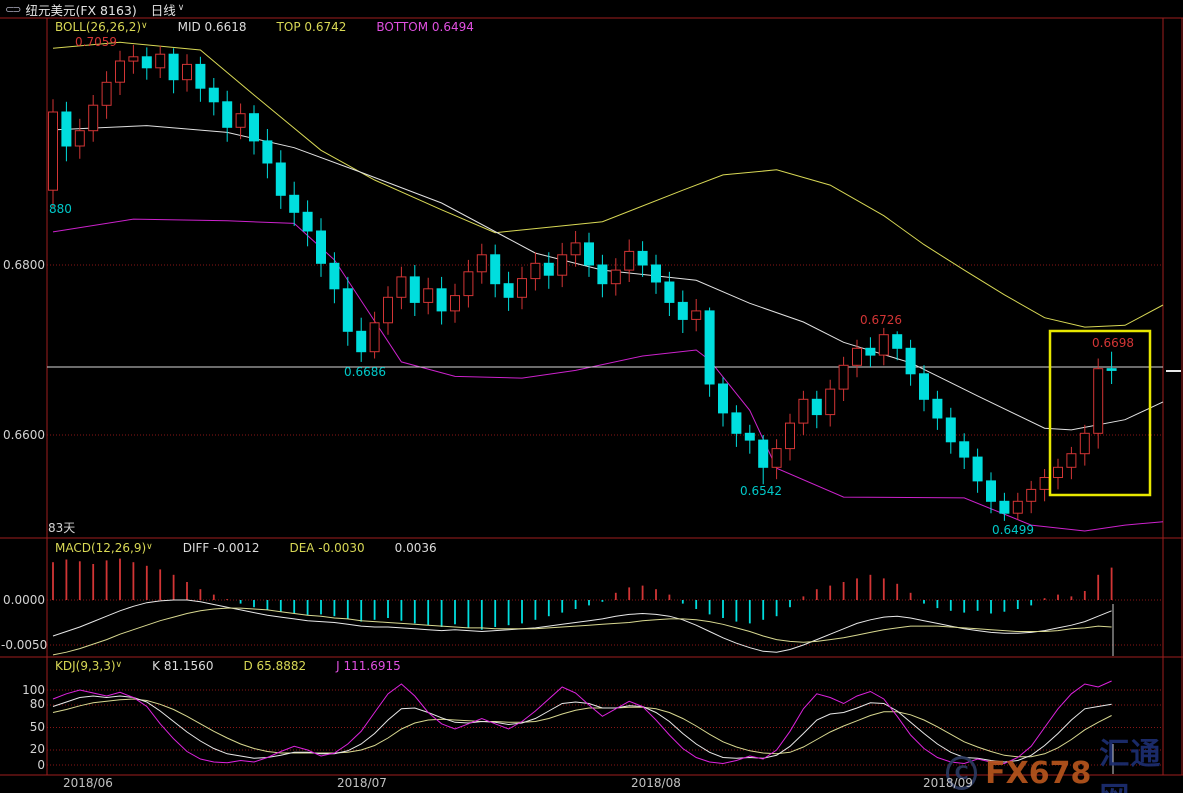  Describe the element at coordinates (60, 209) in the screenshot. I see `price-label: 880` at that location.